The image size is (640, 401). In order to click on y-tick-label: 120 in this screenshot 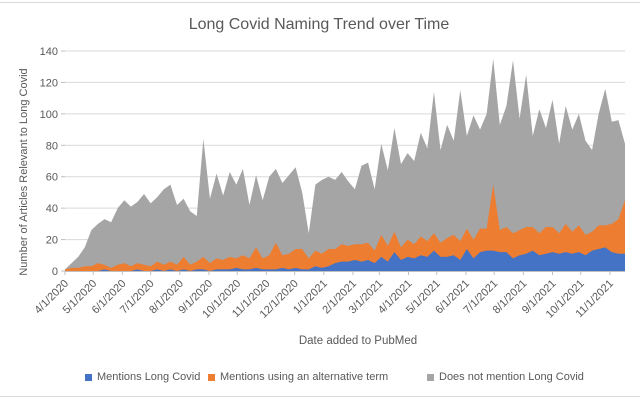, I will do `click(49, 83)`.